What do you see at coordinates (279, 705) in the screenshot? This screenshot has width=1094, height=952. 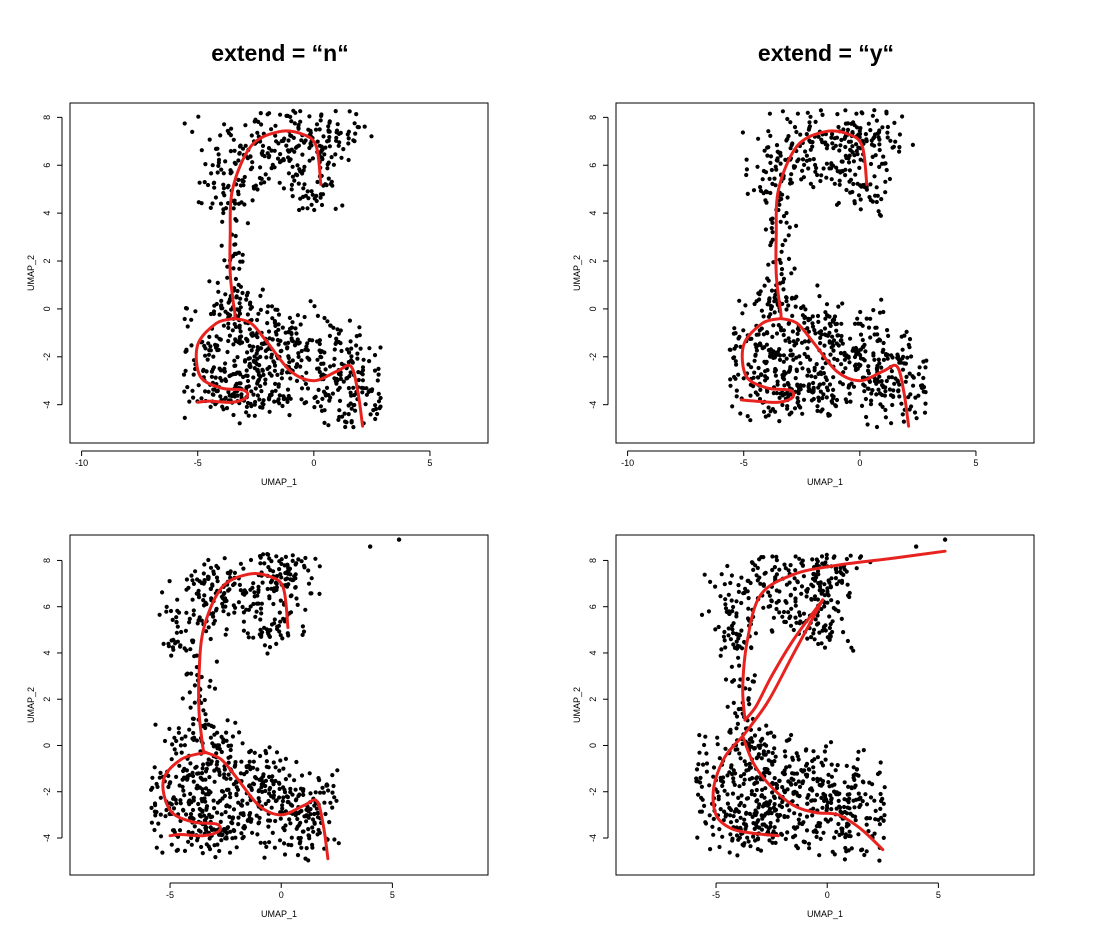 I see `plot-frame` at bounding box center [279, 705].